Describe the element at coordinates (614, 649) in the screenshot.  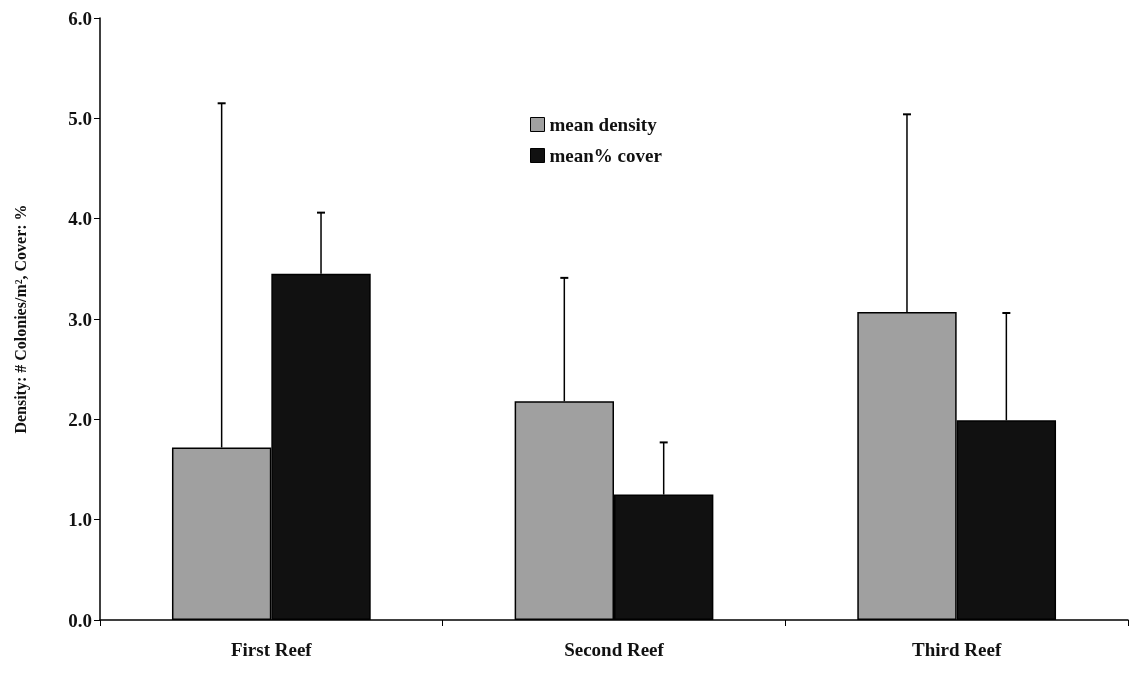
I see `x-tick-label: Second Reef` at that location.